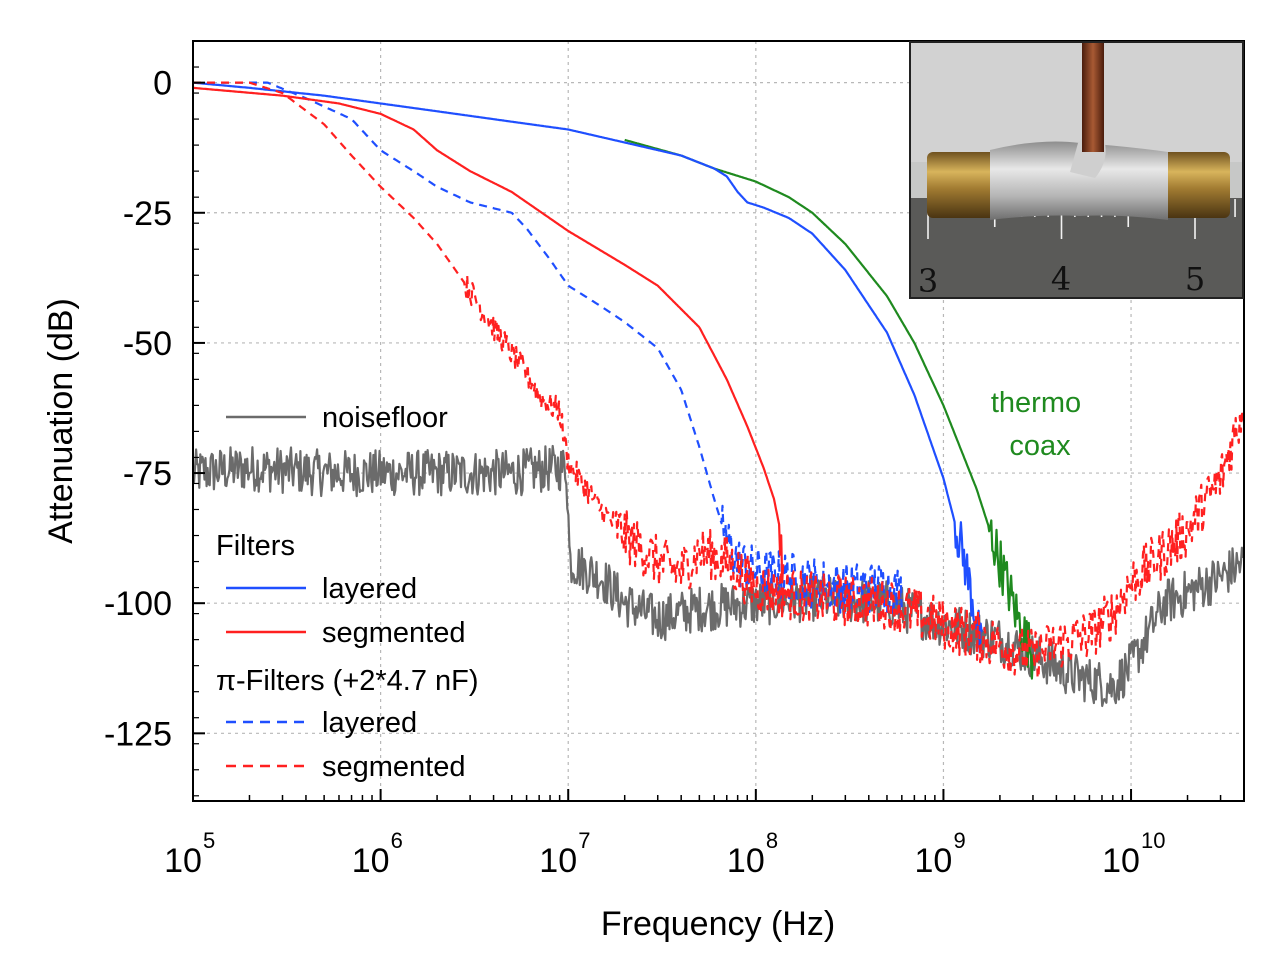 The height and width of the screenshot is (966, 1286). Describe the element at coordinates (718, 924) in the screenshot. I see `x-axis-title: Frequency (Hz)` at that location.